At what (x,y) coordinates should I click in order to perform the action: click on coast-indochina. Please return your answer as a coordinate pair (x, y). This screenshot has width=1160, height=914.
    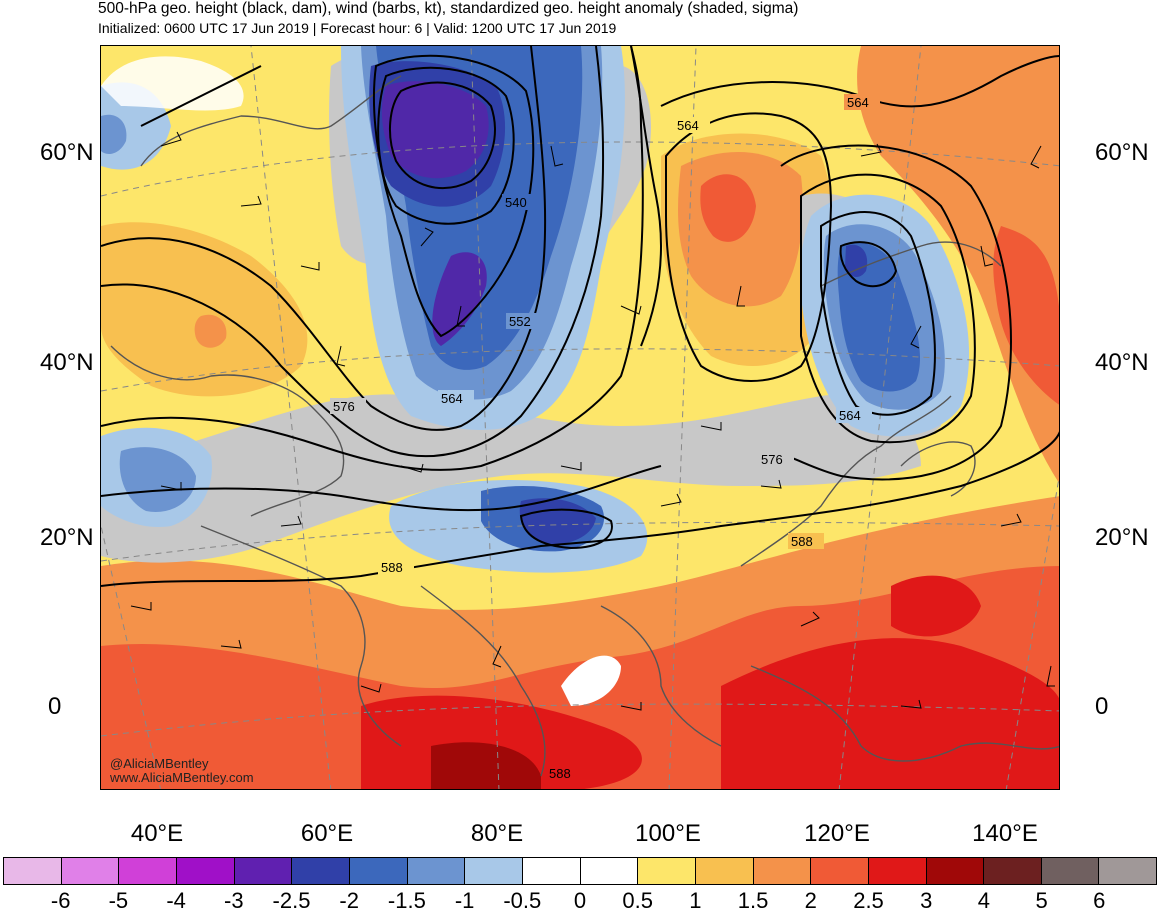
    Looking at the image, I should click on (661, 676).